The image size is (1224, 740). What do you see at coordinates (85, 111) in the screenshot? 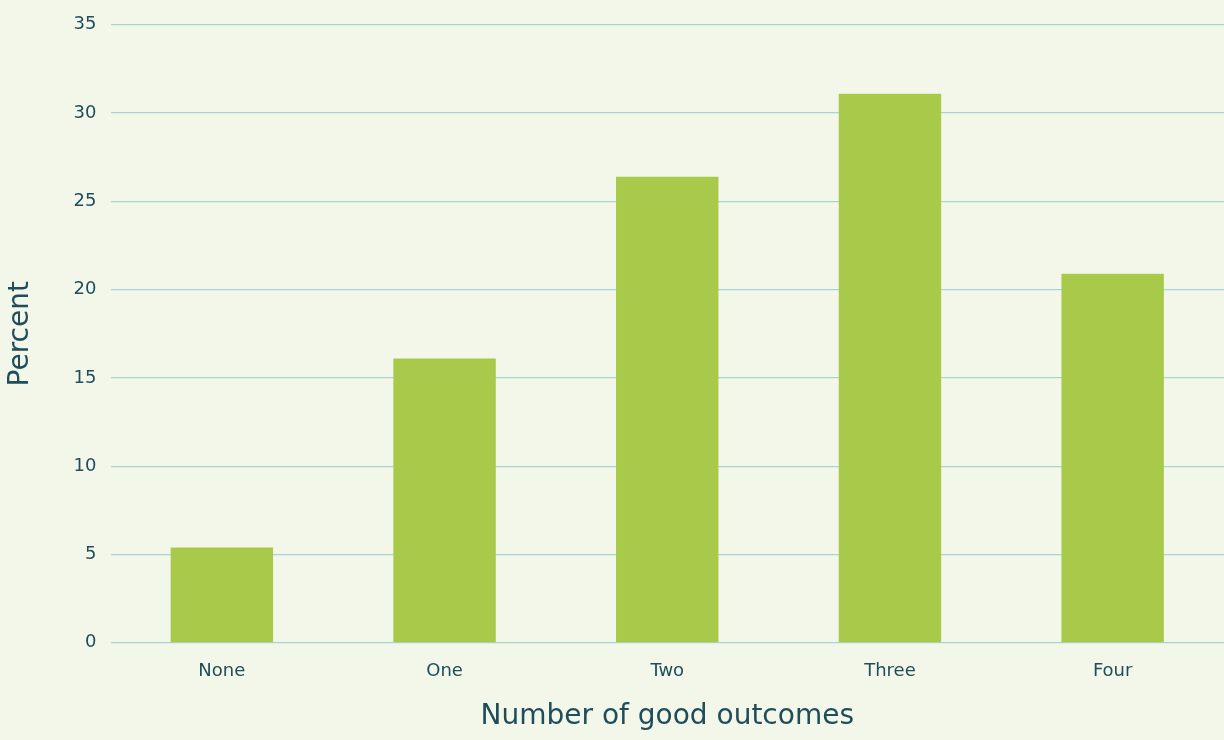
I see `y-tick-label: 30` at bounding box center [85, 111].